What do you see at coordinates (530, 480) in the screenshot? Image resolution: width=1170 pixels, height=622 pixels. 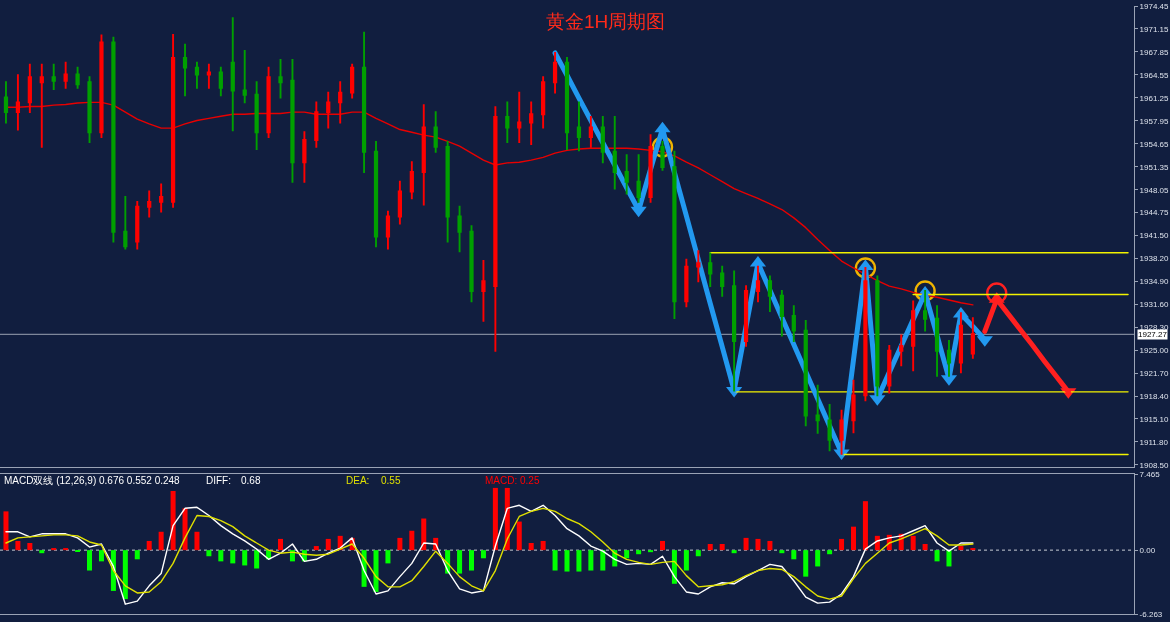 I see `annotation: 0.25` at bounding box center [530, 480].